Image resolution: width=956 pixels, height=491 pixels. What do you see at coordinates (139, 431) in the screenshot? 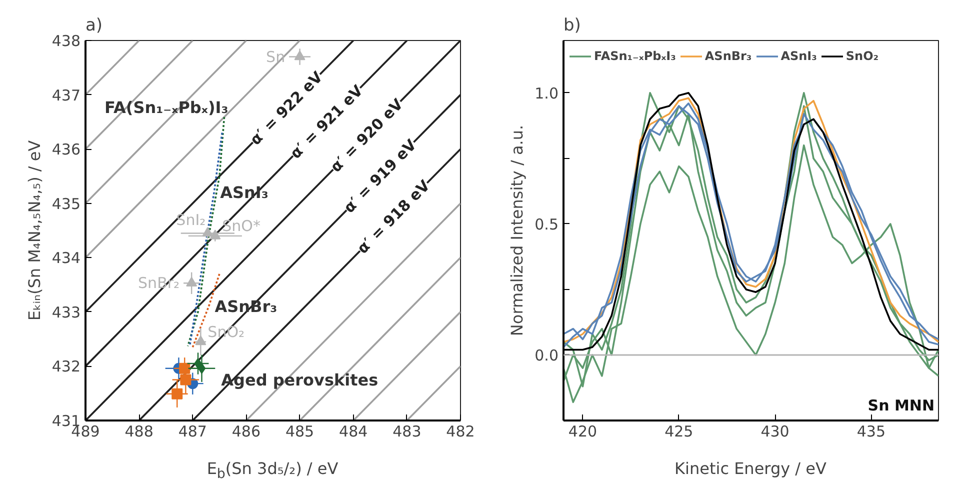
I see `x-tick-label: 488` at bounding box center [139, 431].